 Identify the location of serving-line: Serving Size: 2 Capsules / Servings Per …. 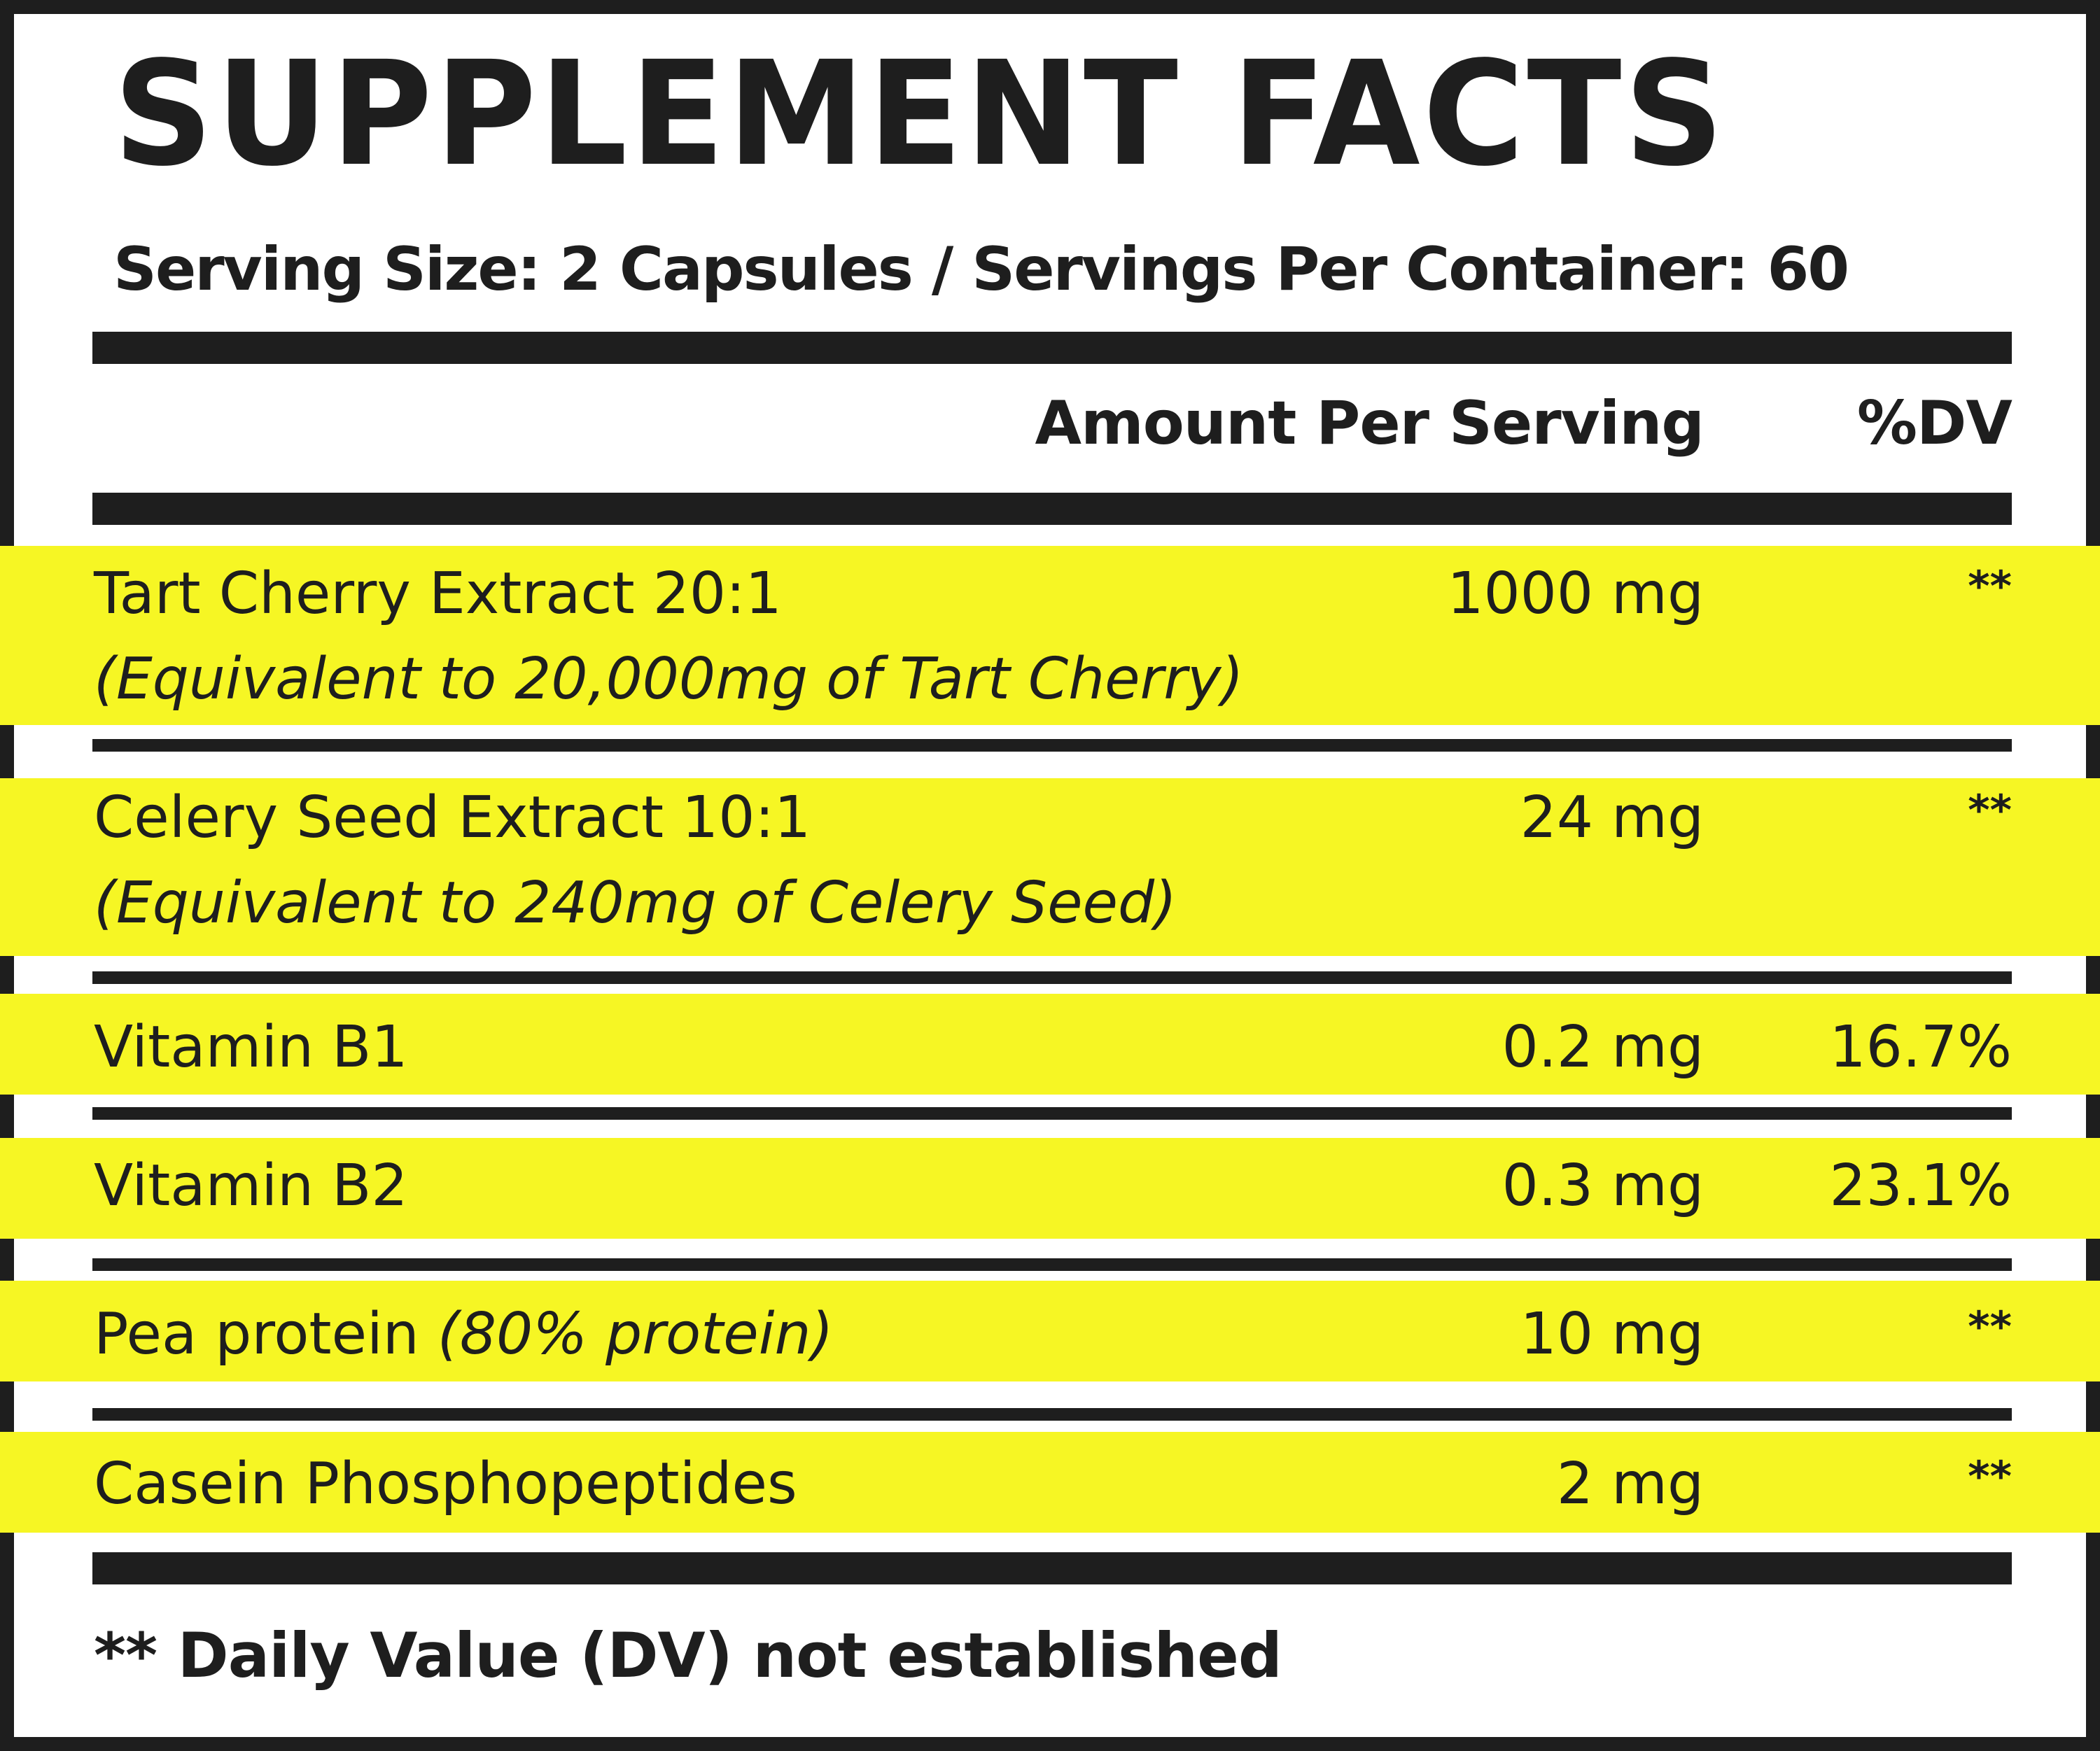
(981, 269).